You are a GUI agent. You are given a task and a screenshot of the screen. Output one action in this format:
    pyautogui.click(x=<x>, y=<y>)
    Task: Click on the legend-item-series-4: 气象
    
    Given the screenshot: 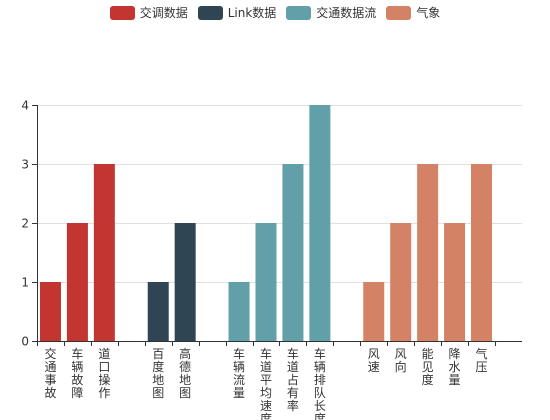 What is the action you would take?
    pyautogui.click(x=413, y=12)
    